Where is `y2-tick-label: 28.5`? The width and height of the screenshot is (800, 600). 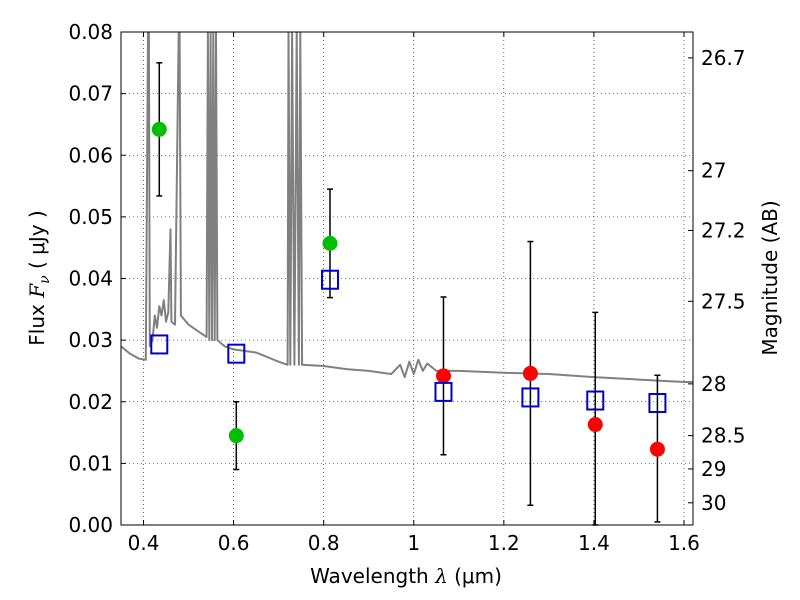
y2-tick-label: 28.5 is located at coordinates (723, 436).